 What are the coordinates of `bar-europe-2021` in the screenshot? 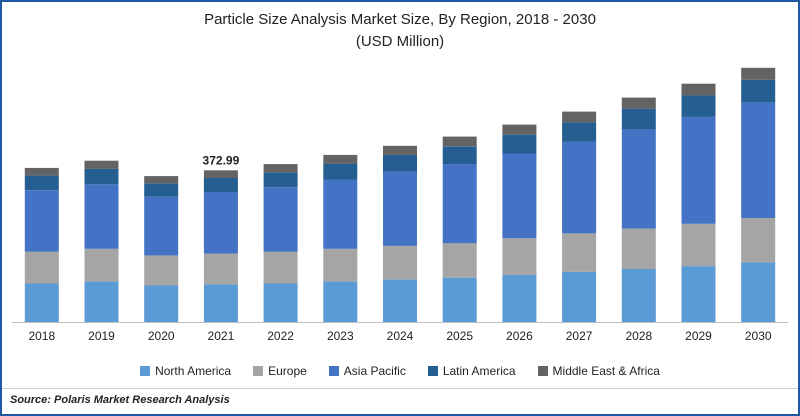 It's located at (220, 269).